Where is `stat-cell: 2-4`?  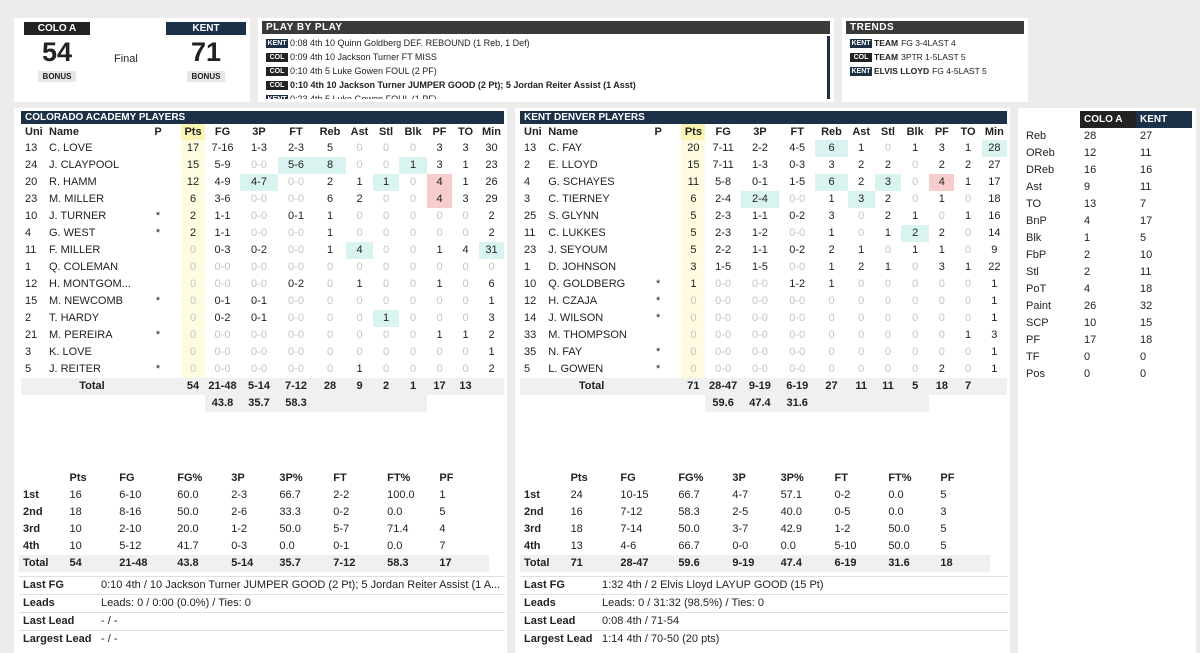
stat-cell: 2-4 is located at coordinates (760, 199).